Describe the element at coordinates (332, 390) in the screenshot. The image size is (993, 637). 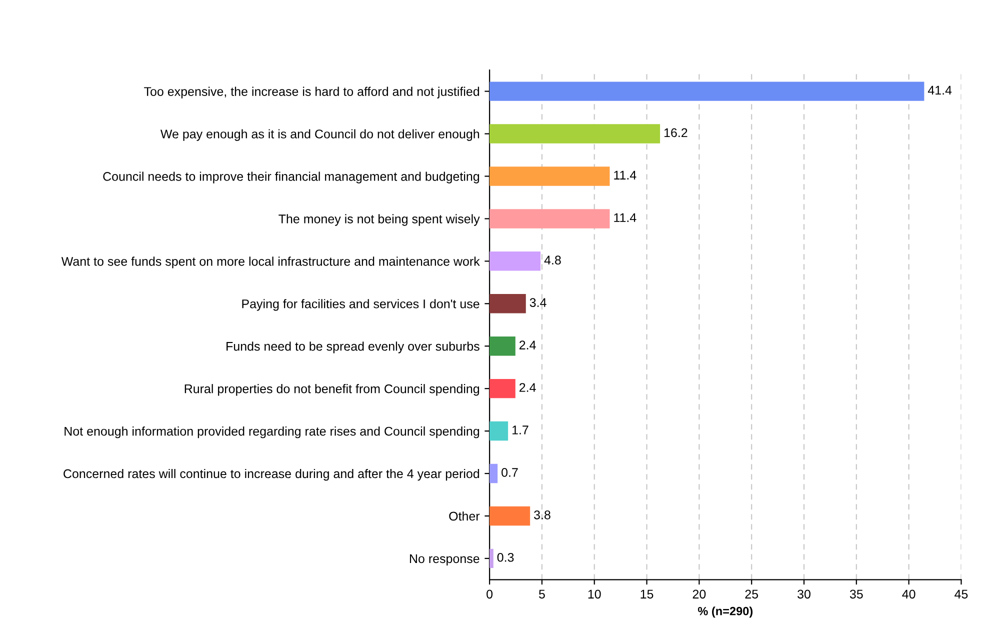
I see `y-tick-label: Rural properties do not benefit from Council spending` at that location.